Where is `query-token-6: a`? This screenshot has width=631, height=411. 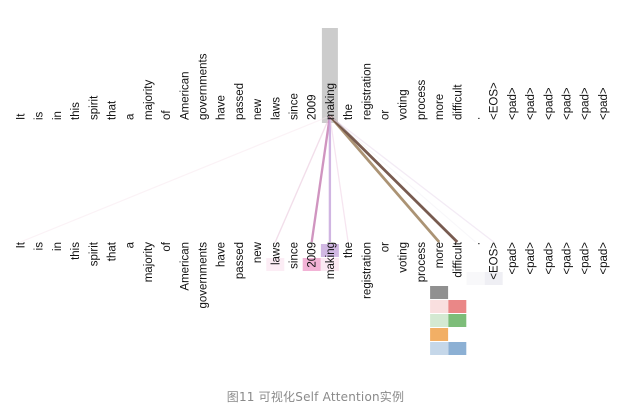 query-token-6: a is located at coordinates (131, 116).